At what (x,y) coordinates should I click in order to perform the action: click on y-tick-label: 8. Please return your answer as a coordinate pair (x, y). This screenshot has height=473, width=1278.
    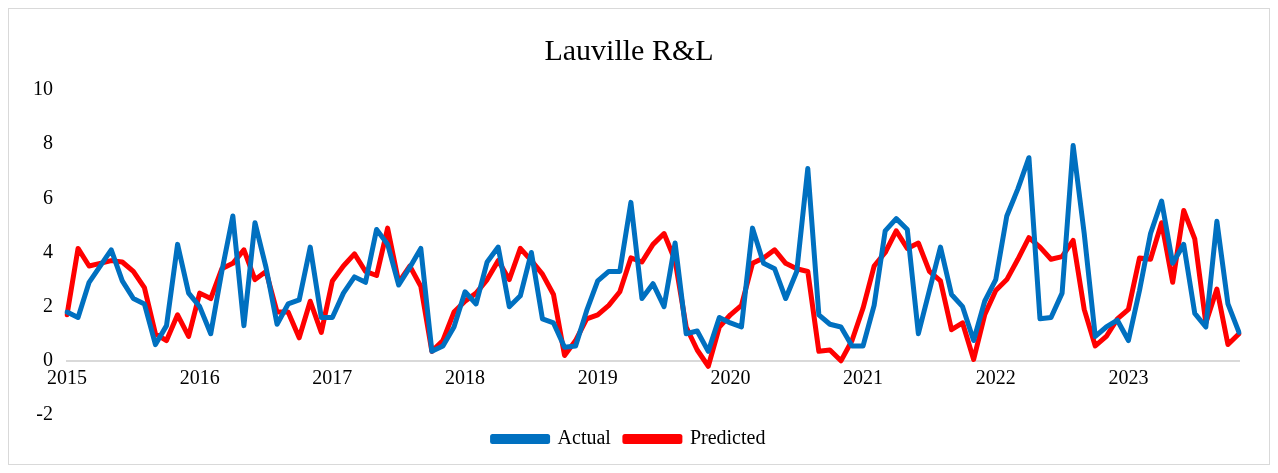
    Looking at the image, I should click on (48, 142).